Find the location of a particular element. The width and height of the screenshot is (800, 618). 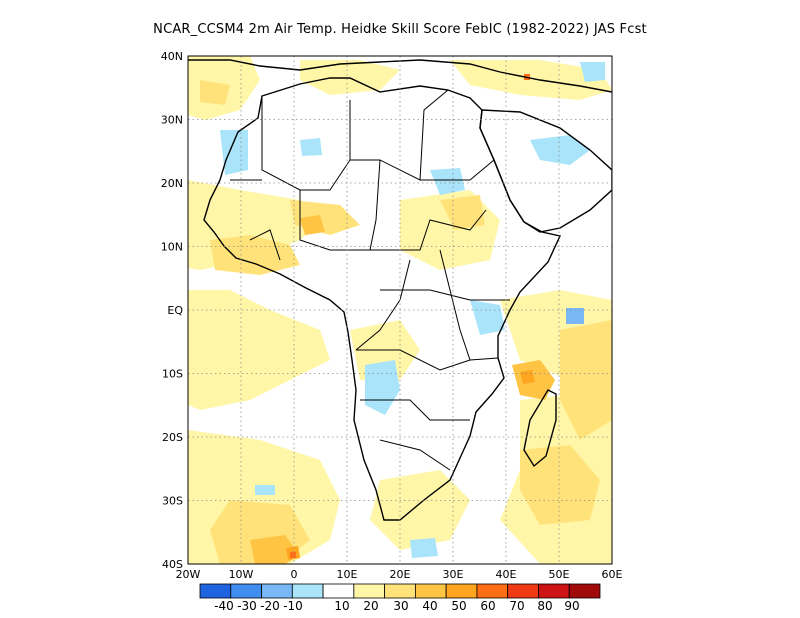

lat-label: 30N is located at coordinates (172, 120).